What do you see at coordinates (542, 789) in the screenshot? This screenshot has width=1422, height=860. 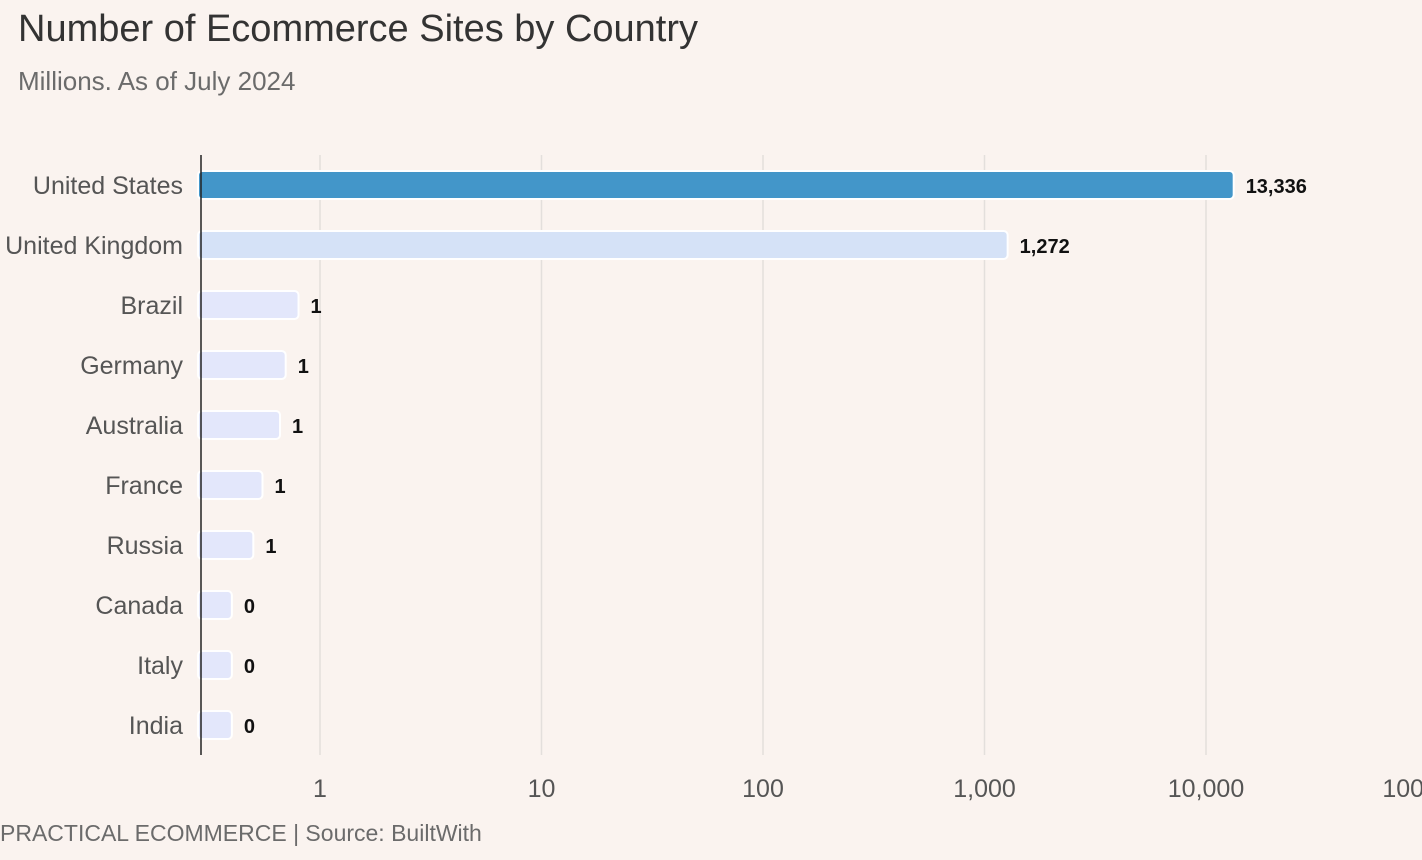 I see `x-tick-label: 10` at bounding box center [542, 789].